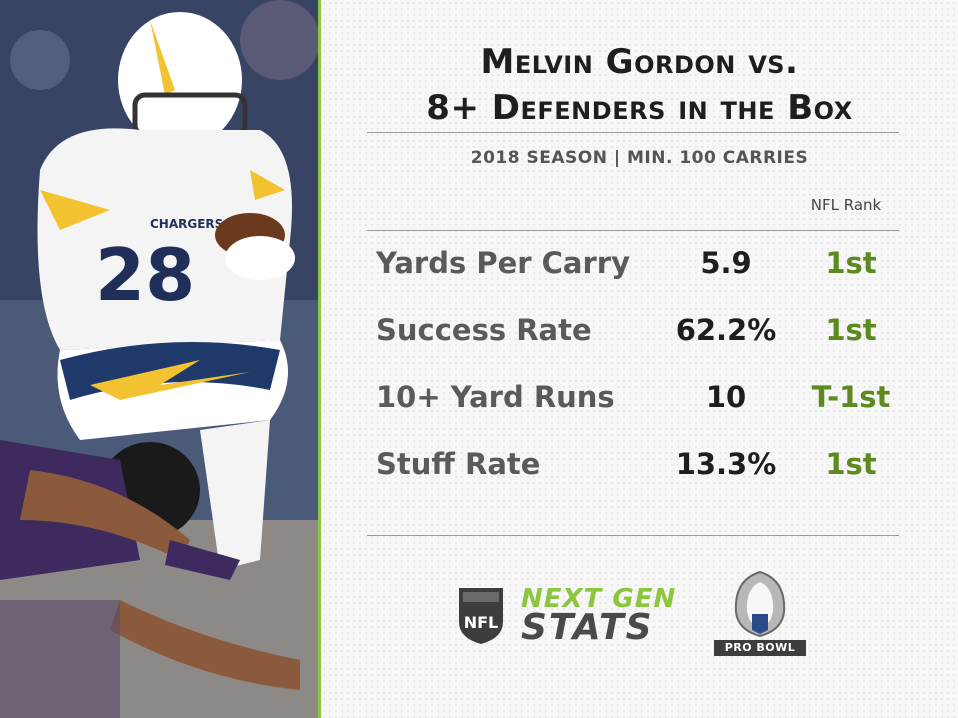  Describe the element at coordinates (636, 400) in the screenshot. I see `stat-row: 10+ Yard Runs 10 T-1st` at that location.